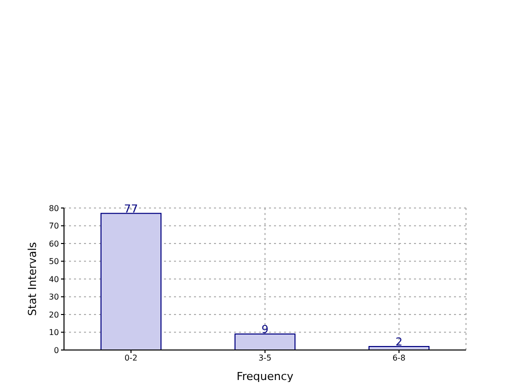 The width and height of the screenshot is (520, 390). What do you see at coordinates (53, 261) in the screenshot?
I see `y-tick-label: 50` at bounding box center [53, 261].